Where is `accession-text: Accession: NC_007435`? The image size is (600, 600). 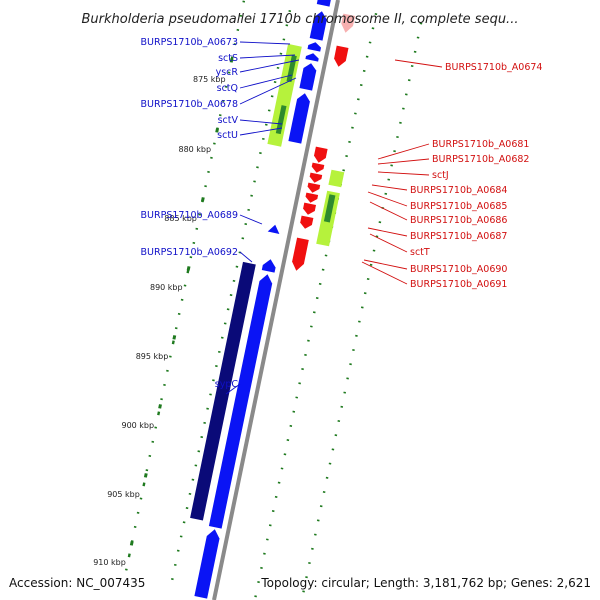 accession-text: Accession: NC_007435 is located at coordinates (77, 583).